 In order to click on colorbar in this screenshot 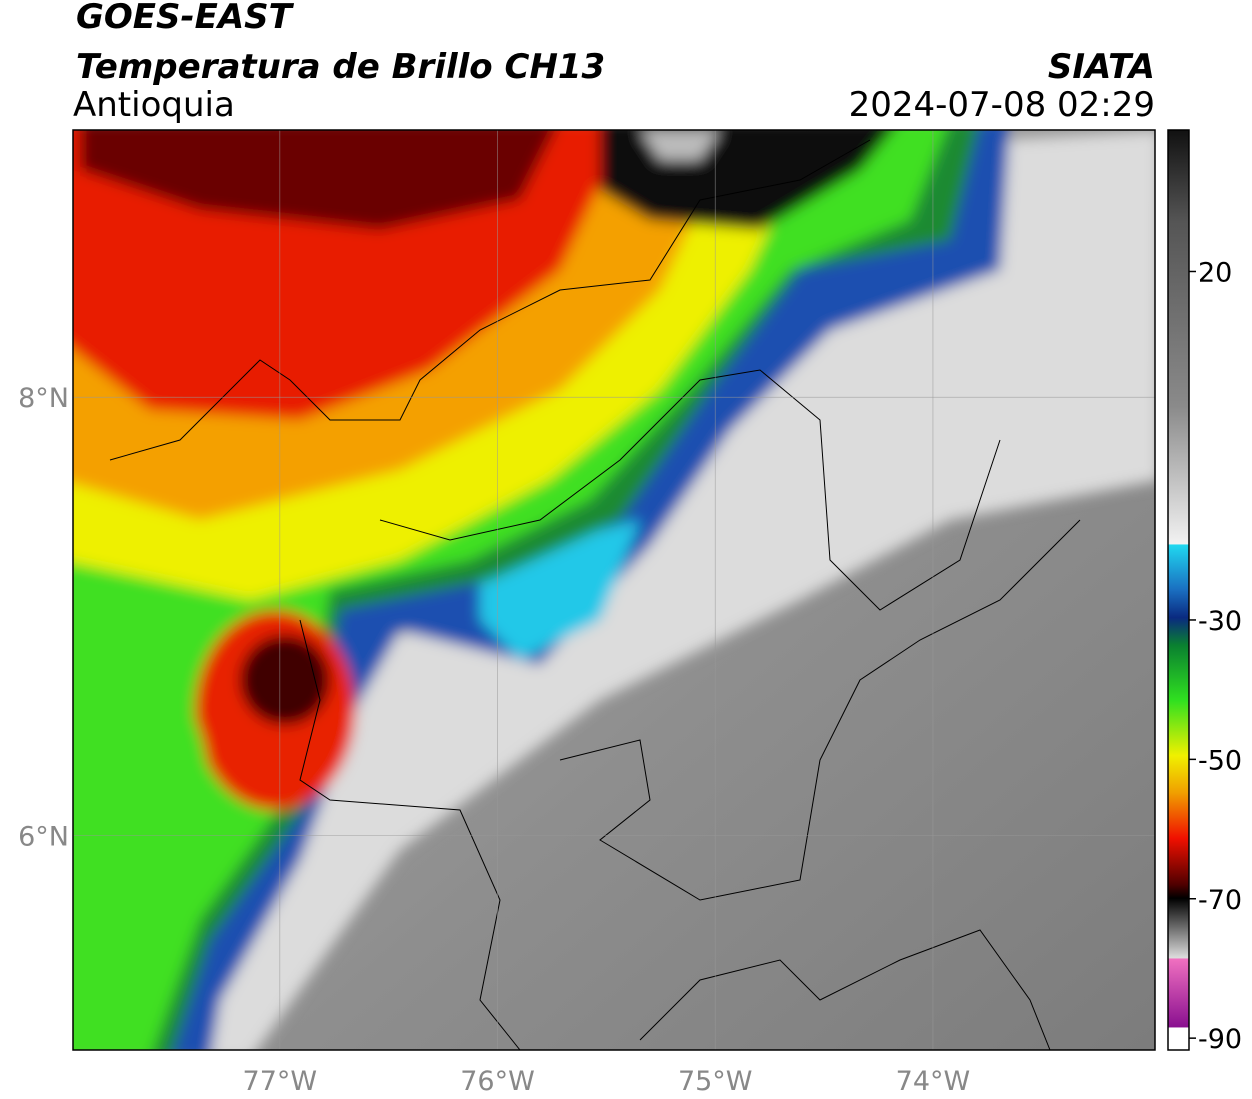, I will do `click(1178, 590)`.